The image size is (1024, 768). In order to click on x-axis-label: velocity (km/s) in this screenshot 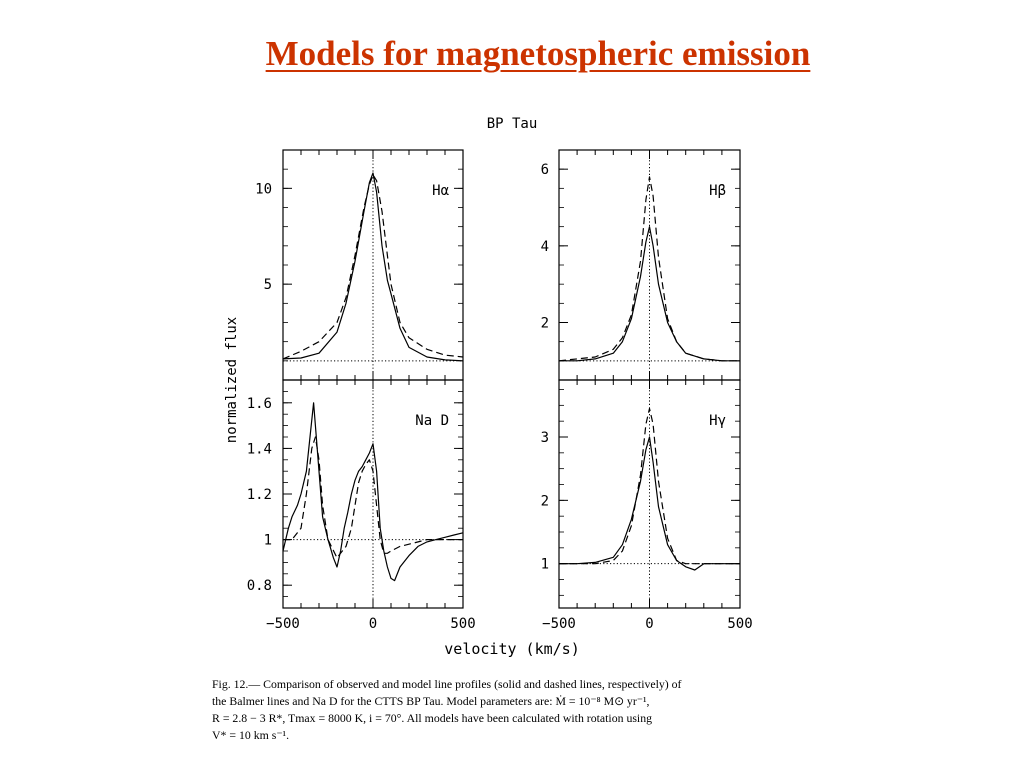, I will do `click(511, 649)`.